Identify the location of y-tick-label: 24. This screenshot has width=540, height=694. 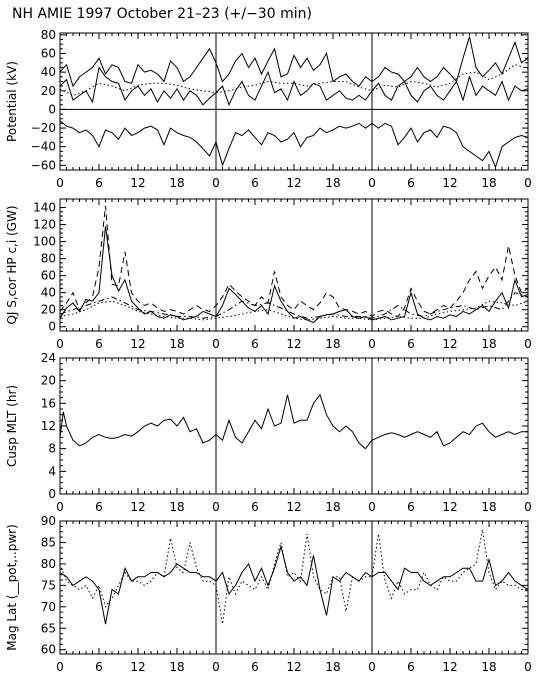
(48, 358).